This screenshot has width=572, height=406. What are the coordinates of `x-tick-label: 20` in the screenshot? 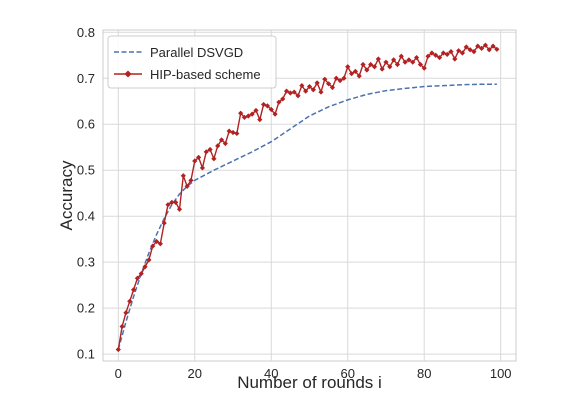 It's located at (195, 373).